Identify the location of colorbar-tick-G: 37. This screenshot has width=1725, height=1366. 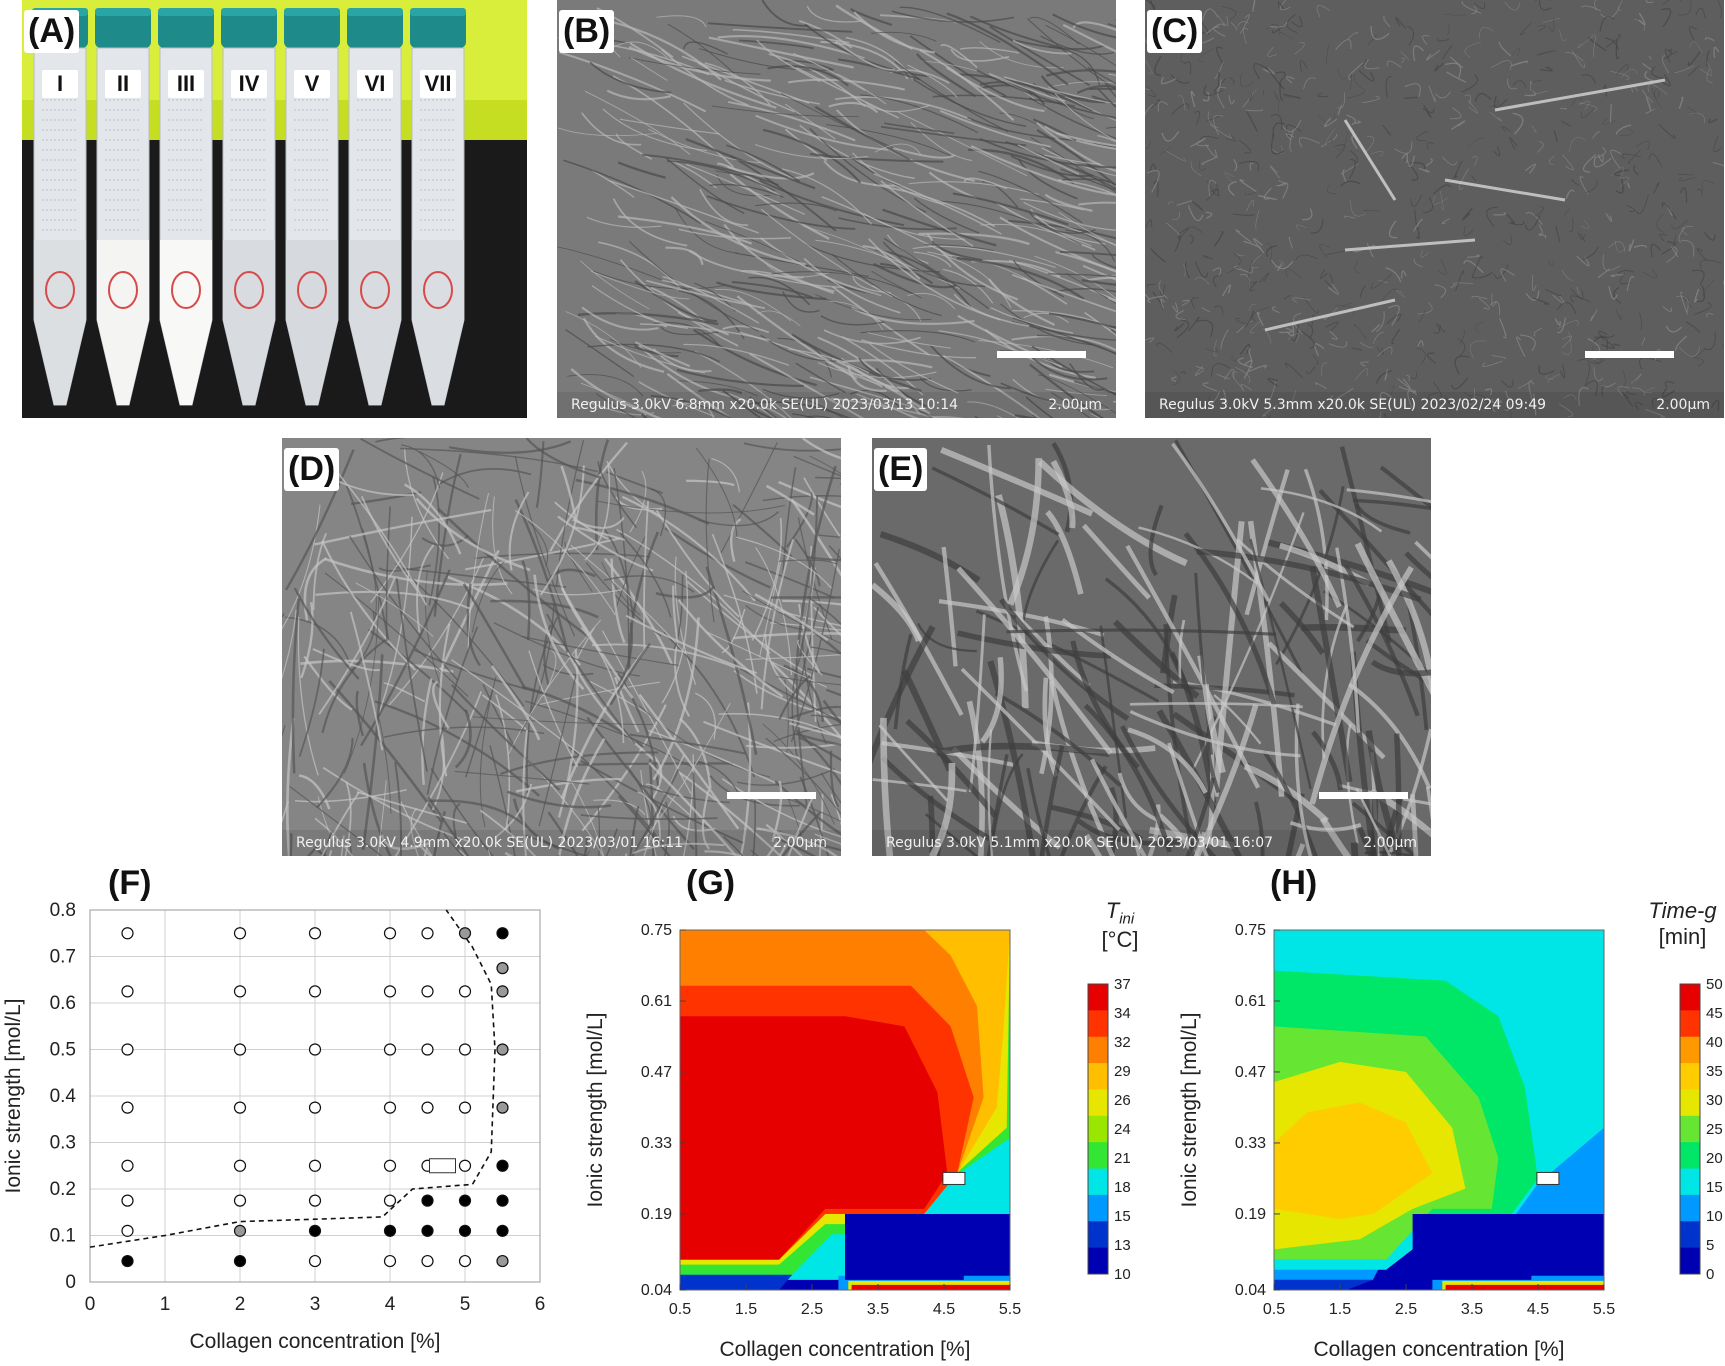
(1122, 984).